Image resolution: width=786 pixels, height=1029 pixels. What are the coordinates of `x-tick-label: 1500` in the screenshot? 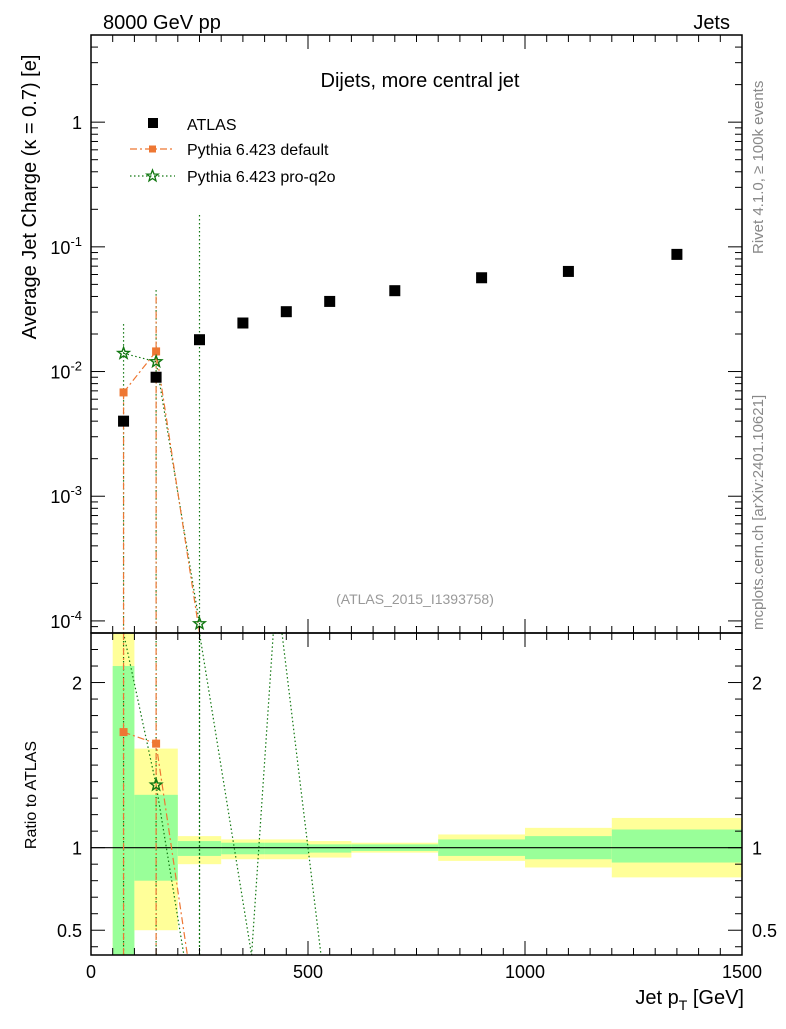 It's located at (742, 972).